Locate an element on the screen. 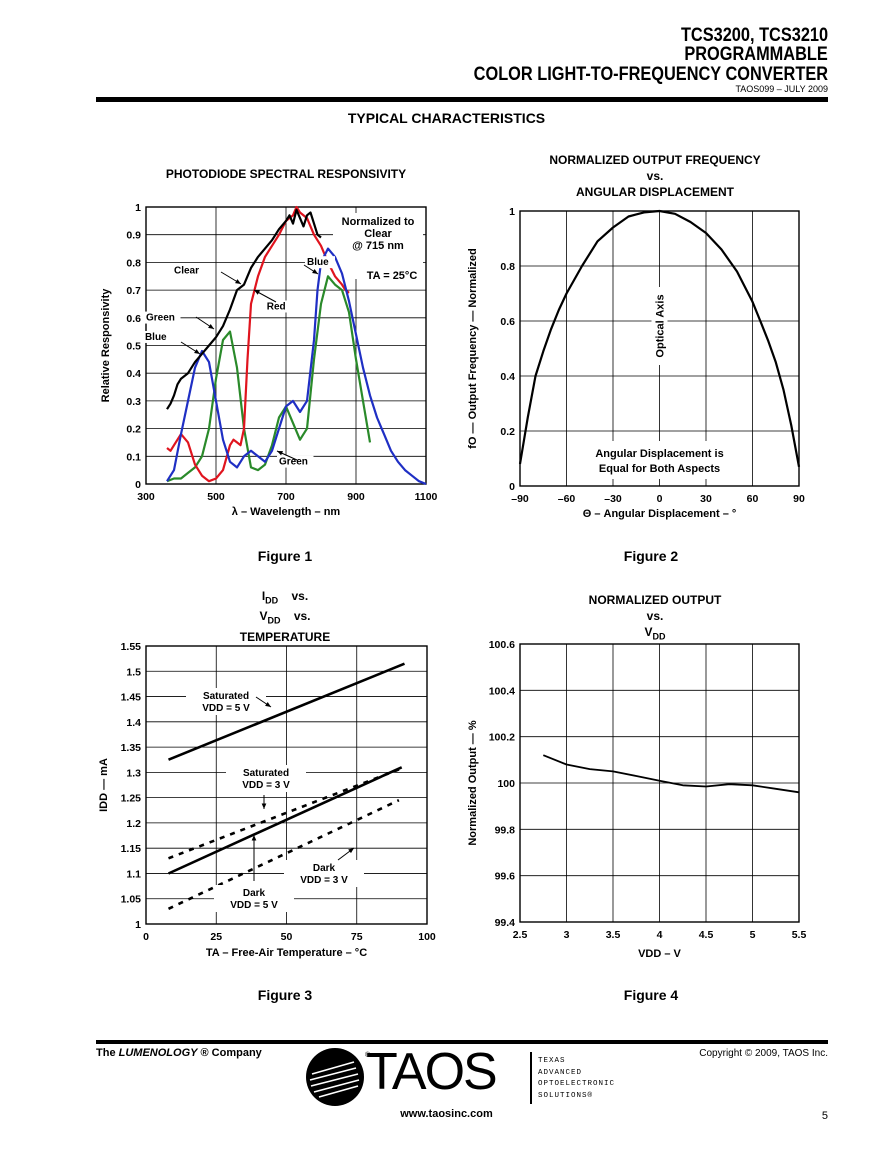 The height and width of the screenshot is (1155, 893). website-url: www.taosinc.com is located at coordinates (446, 1114).